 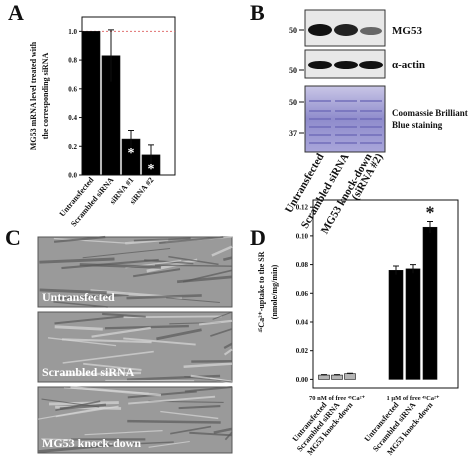 I want to click on micrograph-label: Untransfected, so click(x=78, y=297).